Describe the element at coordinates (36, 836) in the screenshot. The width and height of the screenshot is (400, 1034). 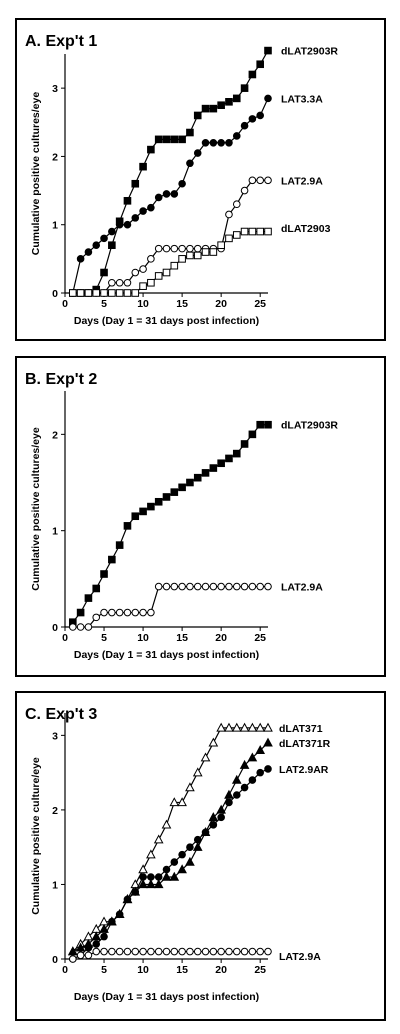
I see `y-axis-label: Cumulative positive culture/eye` at that location.